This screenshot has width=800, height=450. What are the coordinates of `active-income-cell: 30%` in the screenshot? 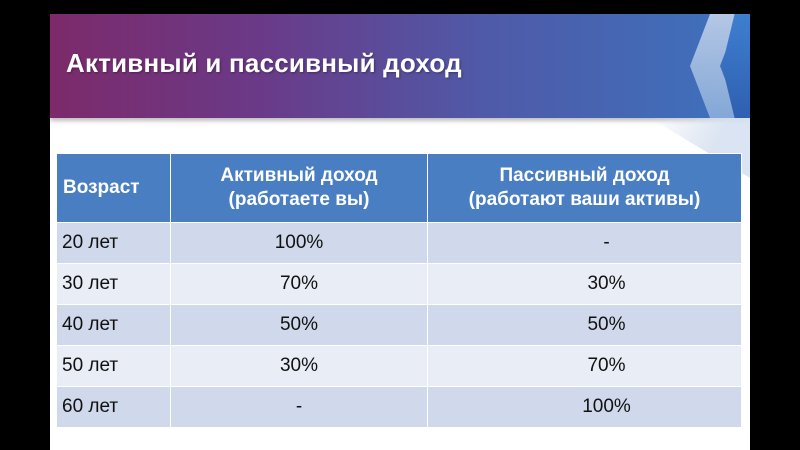 It's located at (299, 366).